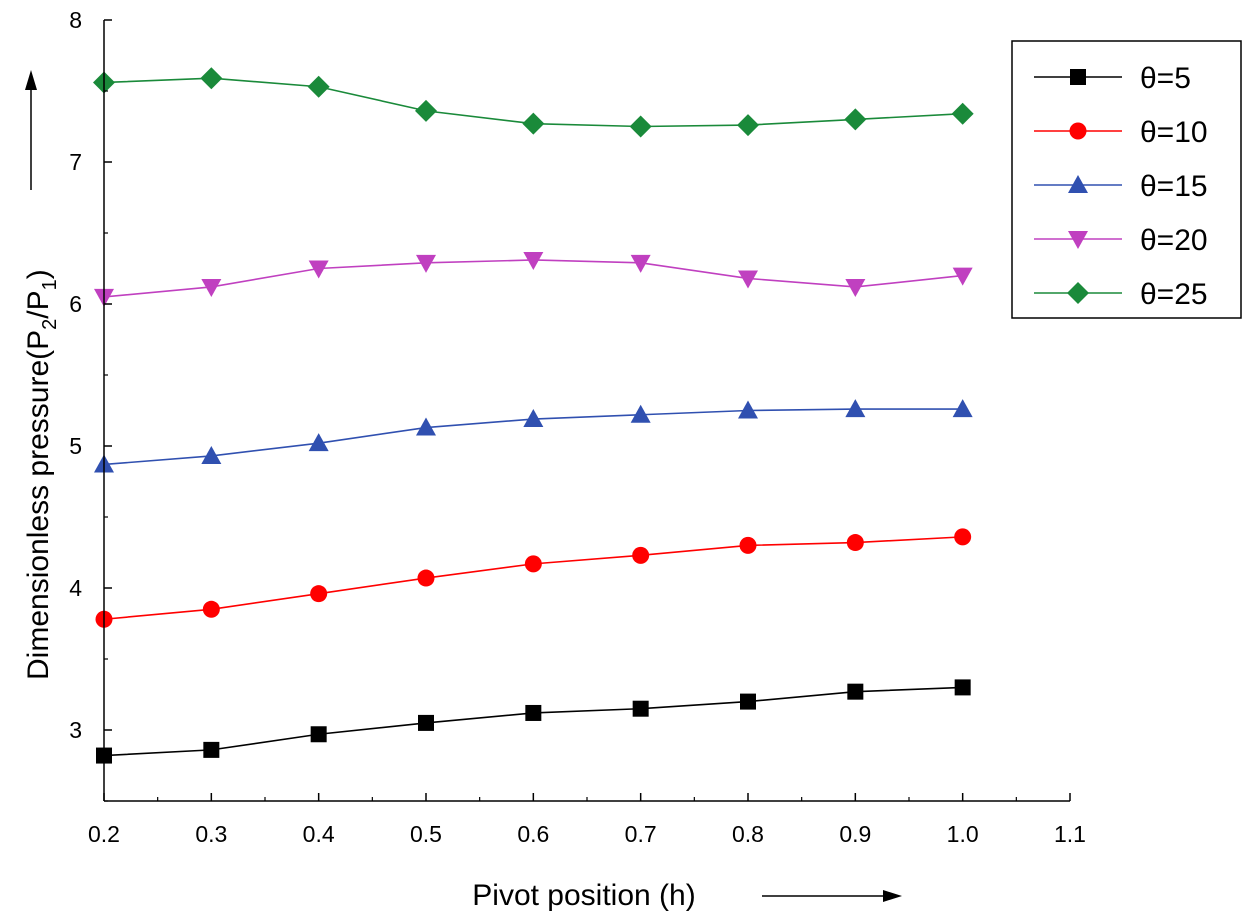 This screenshot has width=1250, height=922. What do you see at coordinates (75, 20) in the screenshot?
I see `y-tick-label: 8` at bounding box center [75, 20].